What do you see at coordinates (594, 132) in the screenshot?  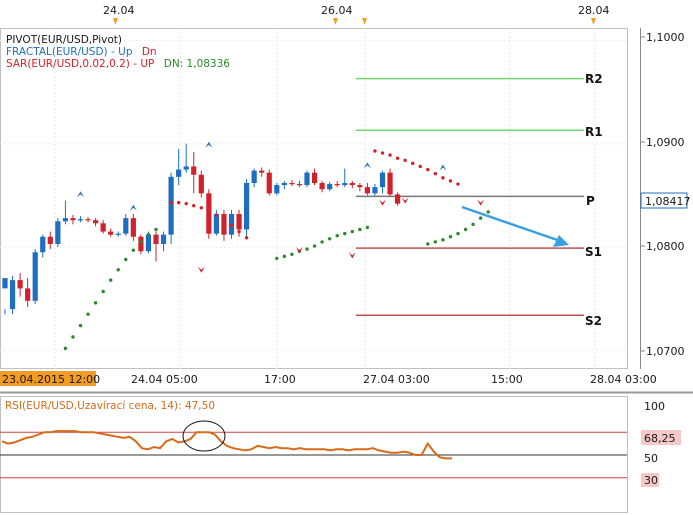 I see `pivot-label-r1: R1` at bounding box center [594, 132].